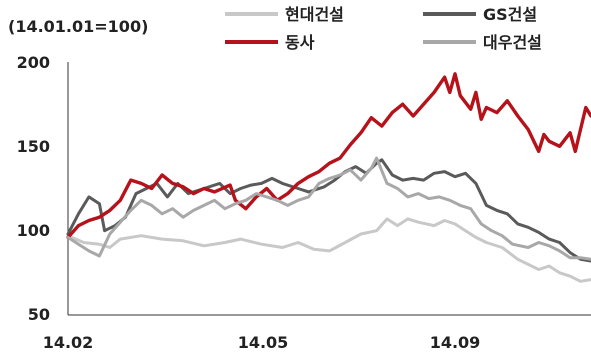 The width and height of the screenshot is (591, 354). What do you see at coordinates (510, 14) in the screenshot?
I see `legend-label: GS건설` at bounding box center [510, 14].